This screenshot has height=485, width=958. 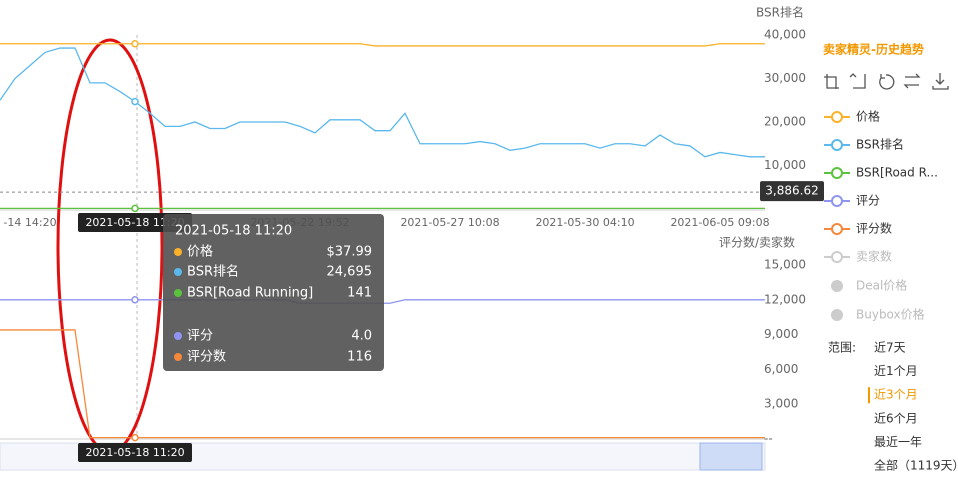 What do you see at coordinates (940, 81) in the screenshot?
I see `download-icon` at bounding box center [940, 81].